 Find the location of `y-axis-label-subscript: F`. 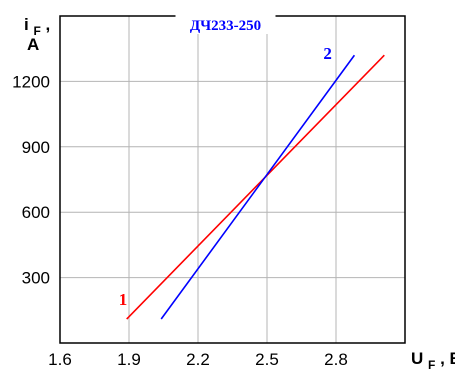

y-axis-label-subscript: F is located at coordinates (36, 31).